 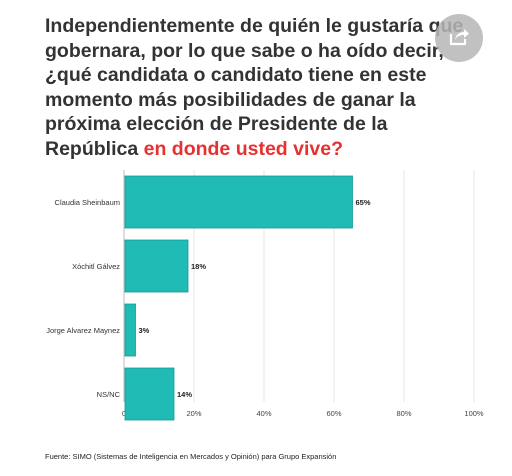 I want to click on category-label: Claudia Sheinbaum, so click(x=87, y=202).